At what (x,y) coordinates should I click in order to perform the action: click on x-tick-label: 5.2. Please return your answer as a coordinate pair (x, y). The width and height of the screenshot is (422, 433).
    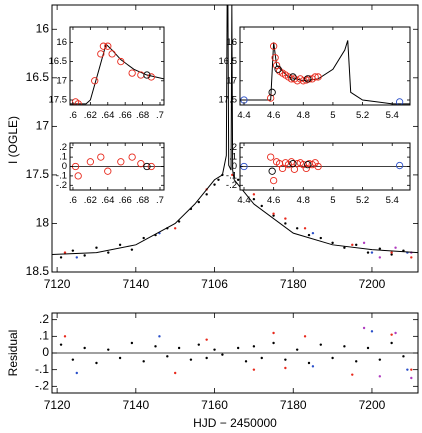
    Looking at the image, I should click on (362, 200).